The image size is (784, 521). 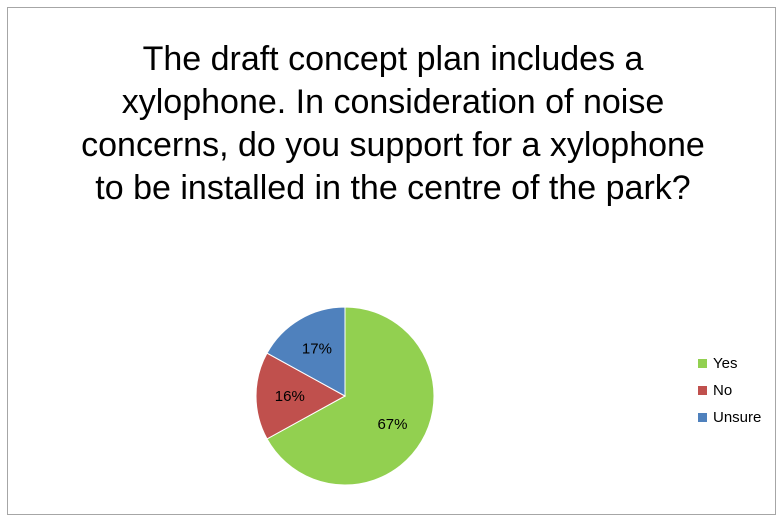 I want to click on pie-chart: 67% 16% 17%, so click(x=345, y=396).